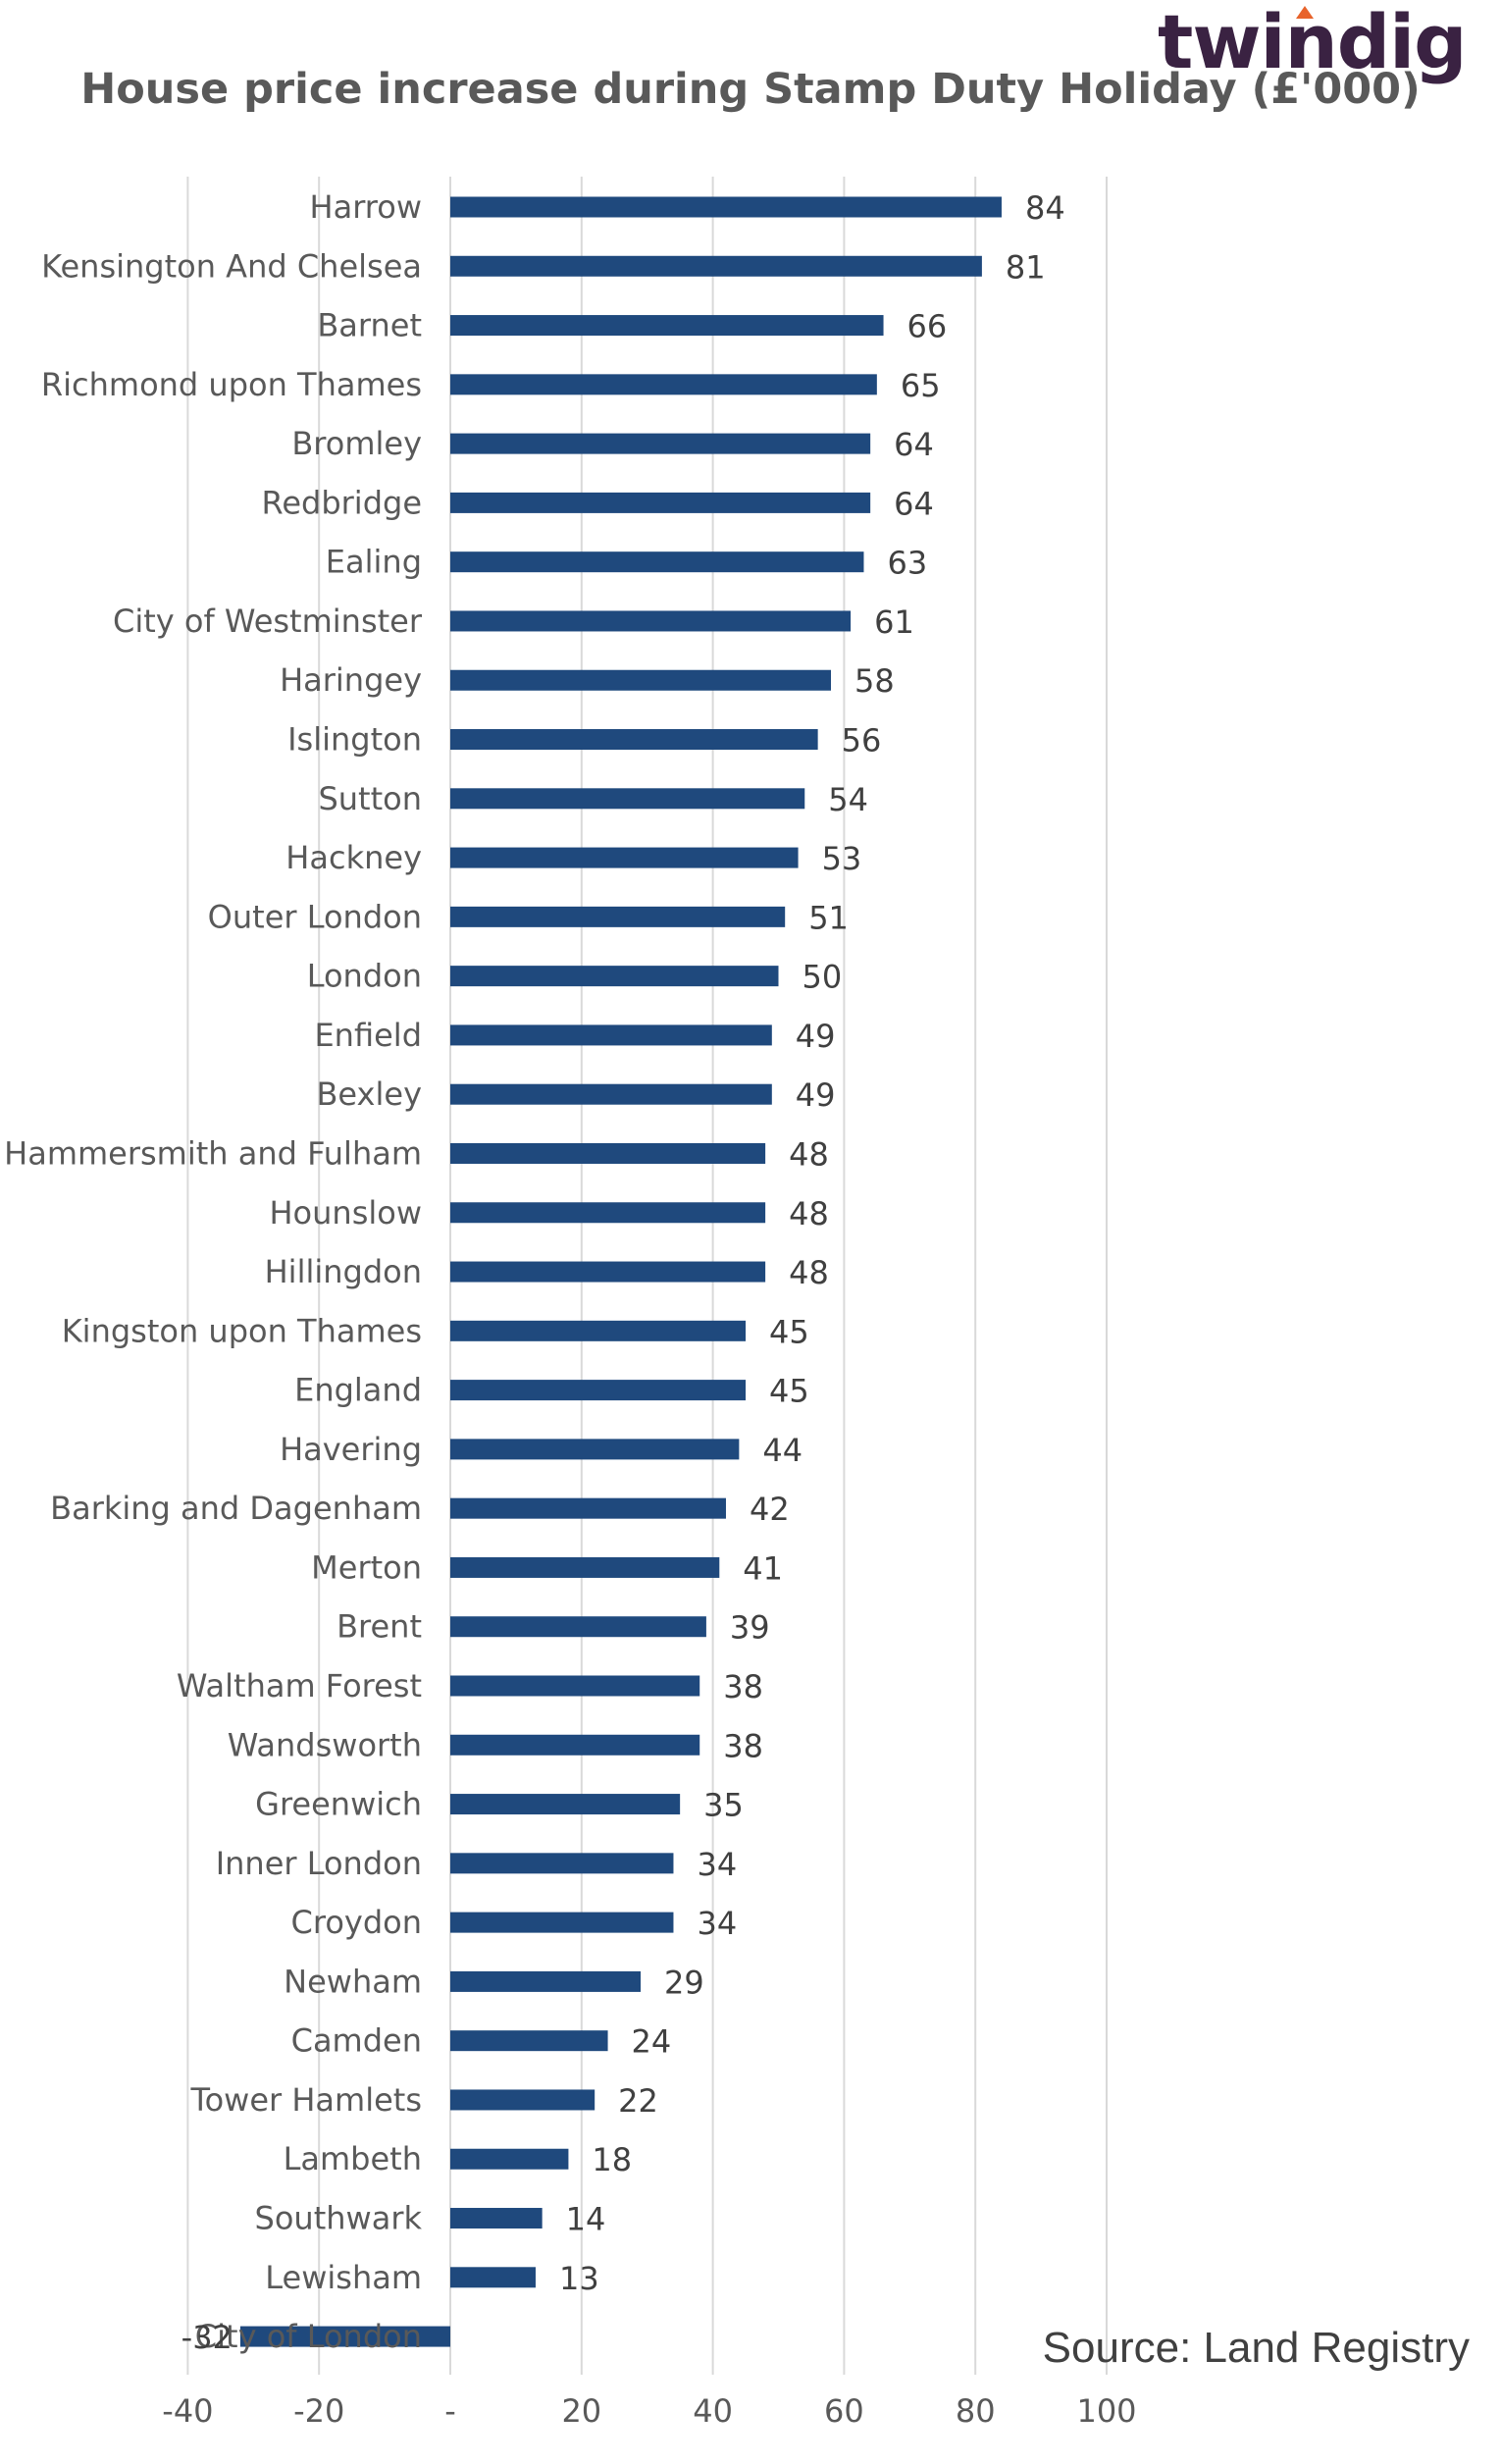 The width and height of the screenshot is (1501, 2464). I want to click on value-label: 34, so click(717, 1923).